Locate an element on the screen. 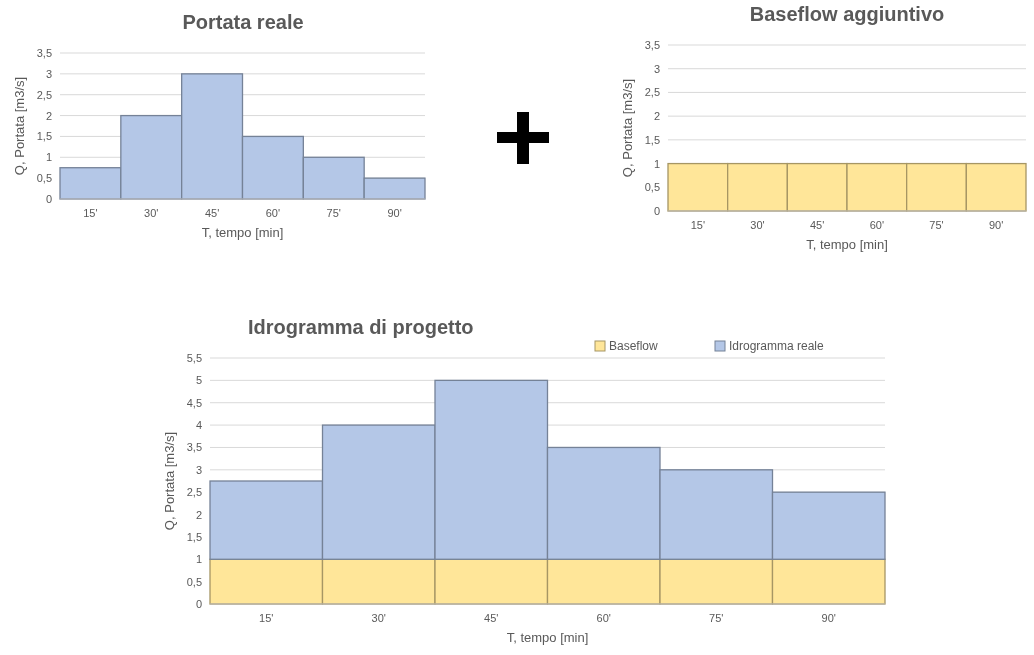 Image resolution: width=1034 pixels, height=655 pixels. chart-title: Portata reale is located at coordinates (243, 22).